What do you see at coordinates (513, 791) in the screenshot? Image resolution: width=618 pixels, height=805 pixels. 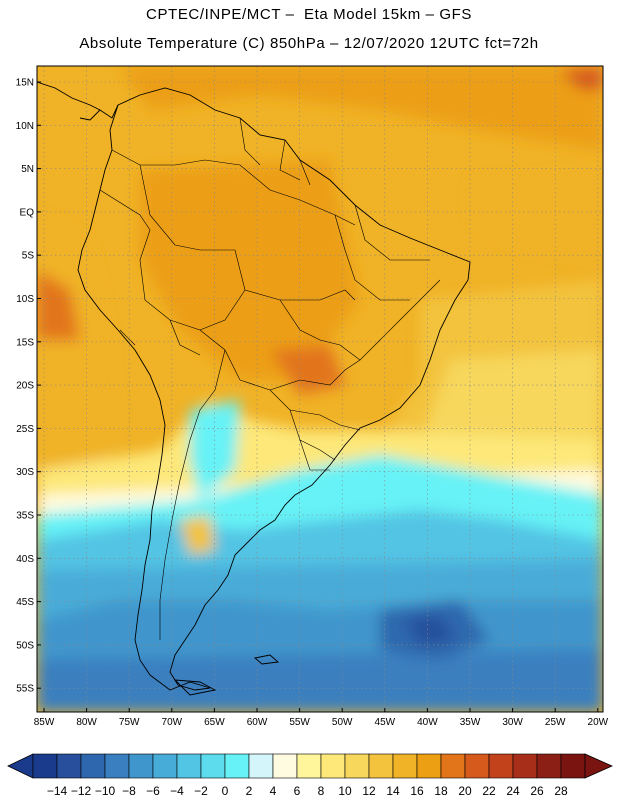 I see `colorbar-label: 24` at bounding box center [513, 791].